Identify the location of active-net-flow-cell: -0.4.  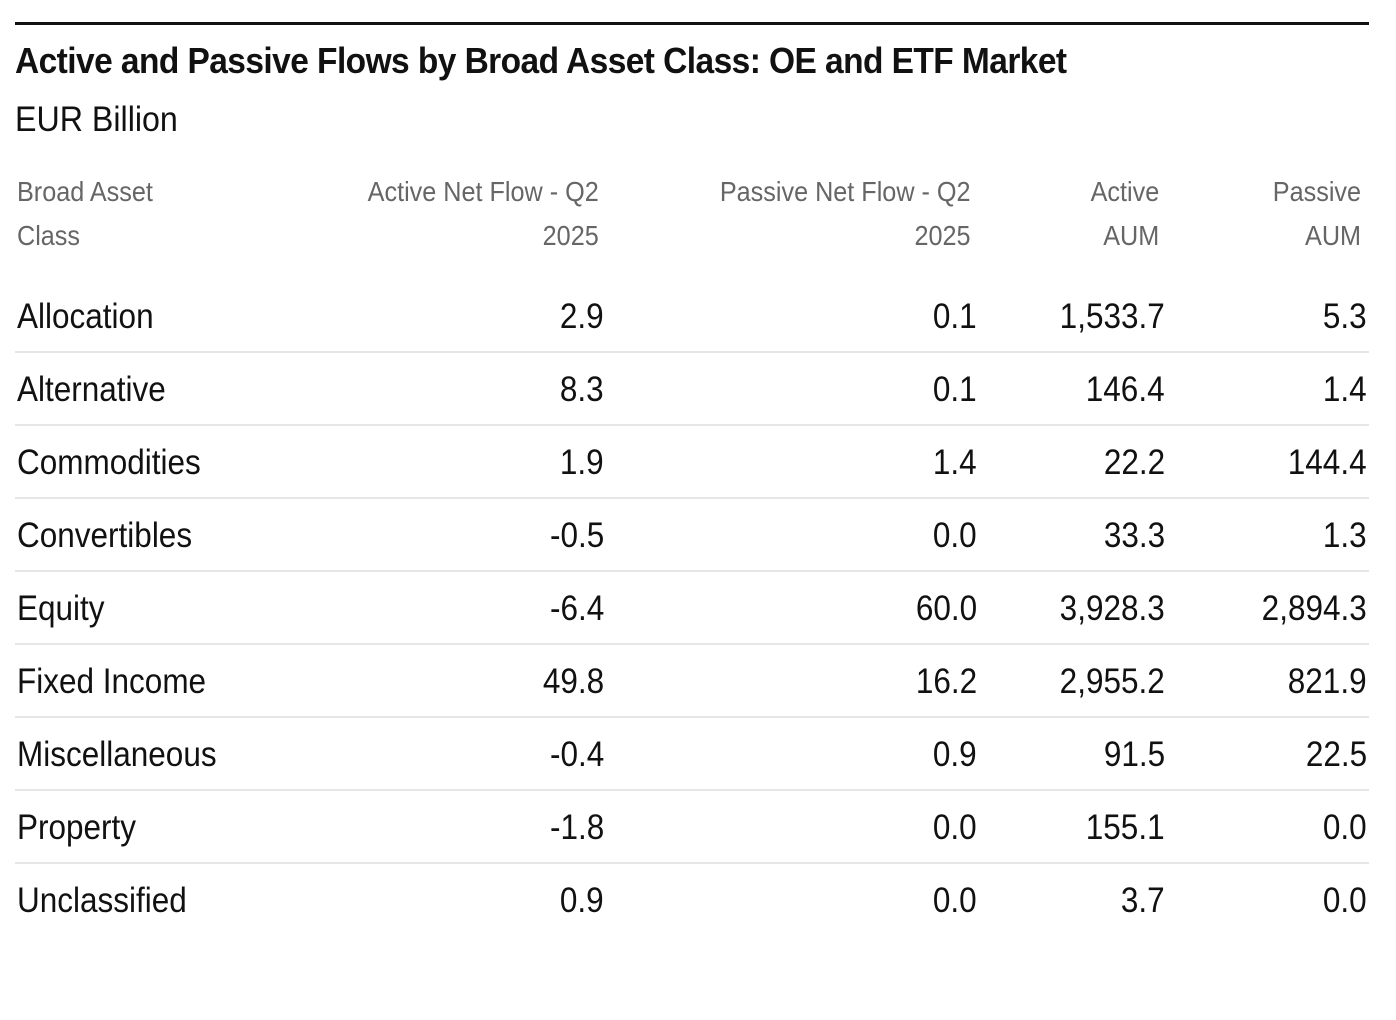
(576, 754).